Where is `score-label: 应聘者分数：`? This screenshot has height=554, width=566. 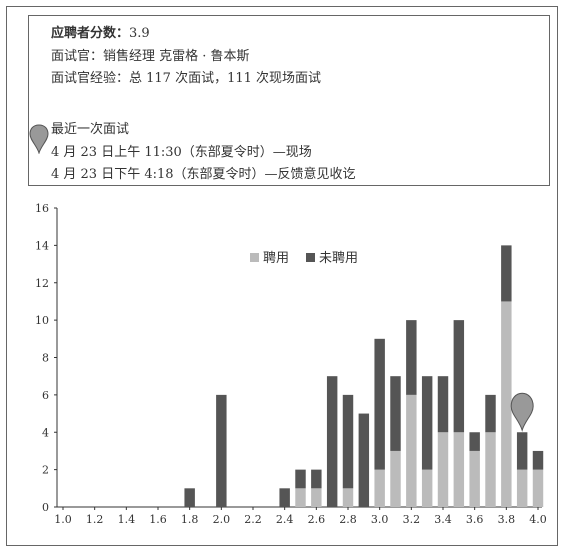
score-label: 应聘者分数： is located at coordinates (90, 33).